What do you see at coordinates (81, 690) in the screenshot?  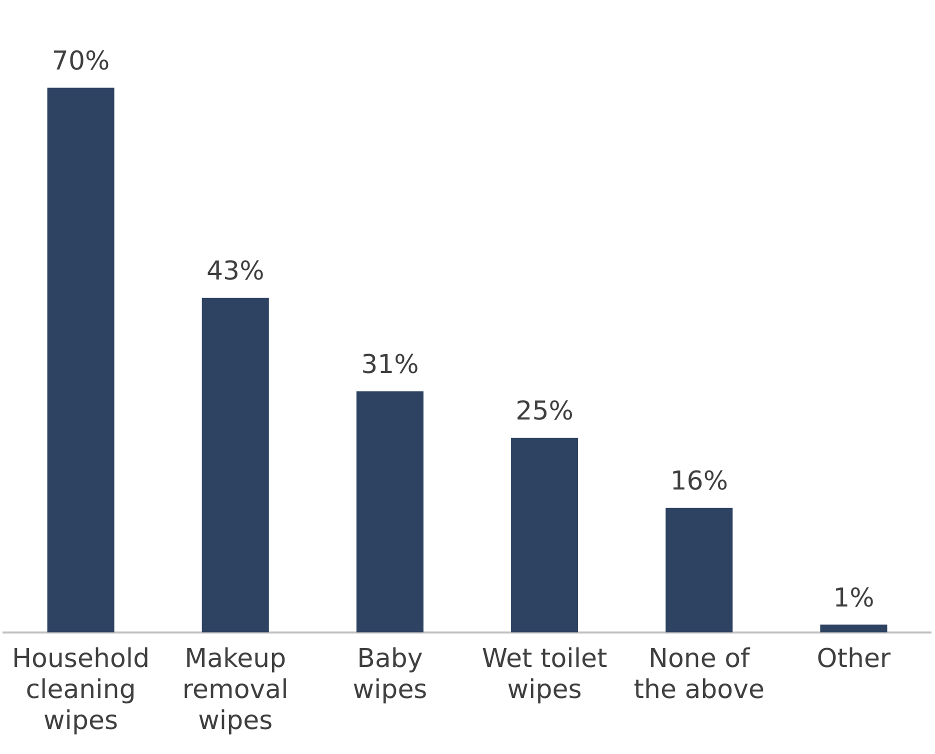 I see `x-tick-label: Household cleaning wipes` at bounding box center [81, 690].